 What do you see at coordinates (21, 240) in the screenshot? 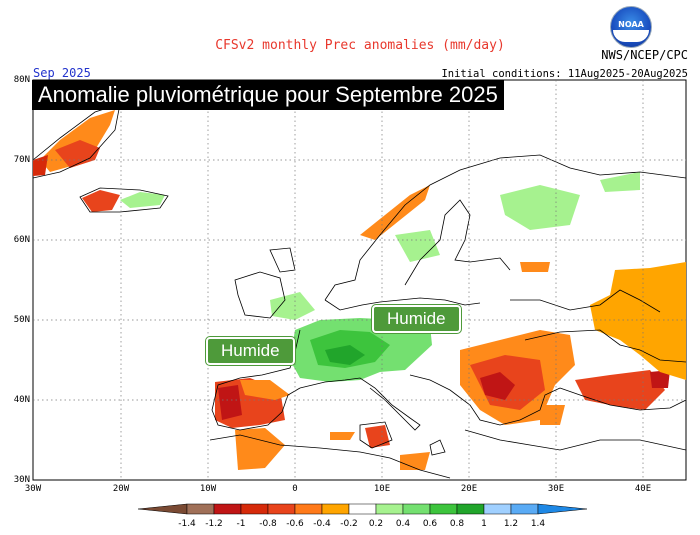
I see `lat-label: 60N` at bounding box center [21, 240].